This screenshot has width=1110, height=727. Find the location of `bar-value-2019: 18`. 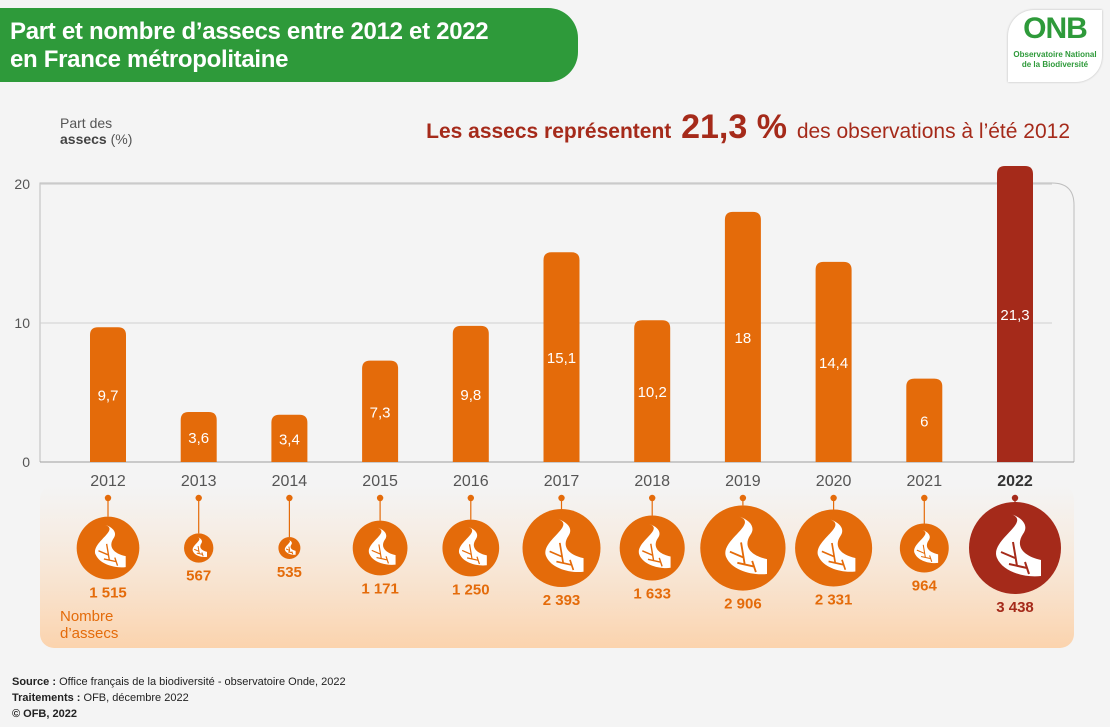

bar-value-2019: 18 is located at coordinates (743, 338).